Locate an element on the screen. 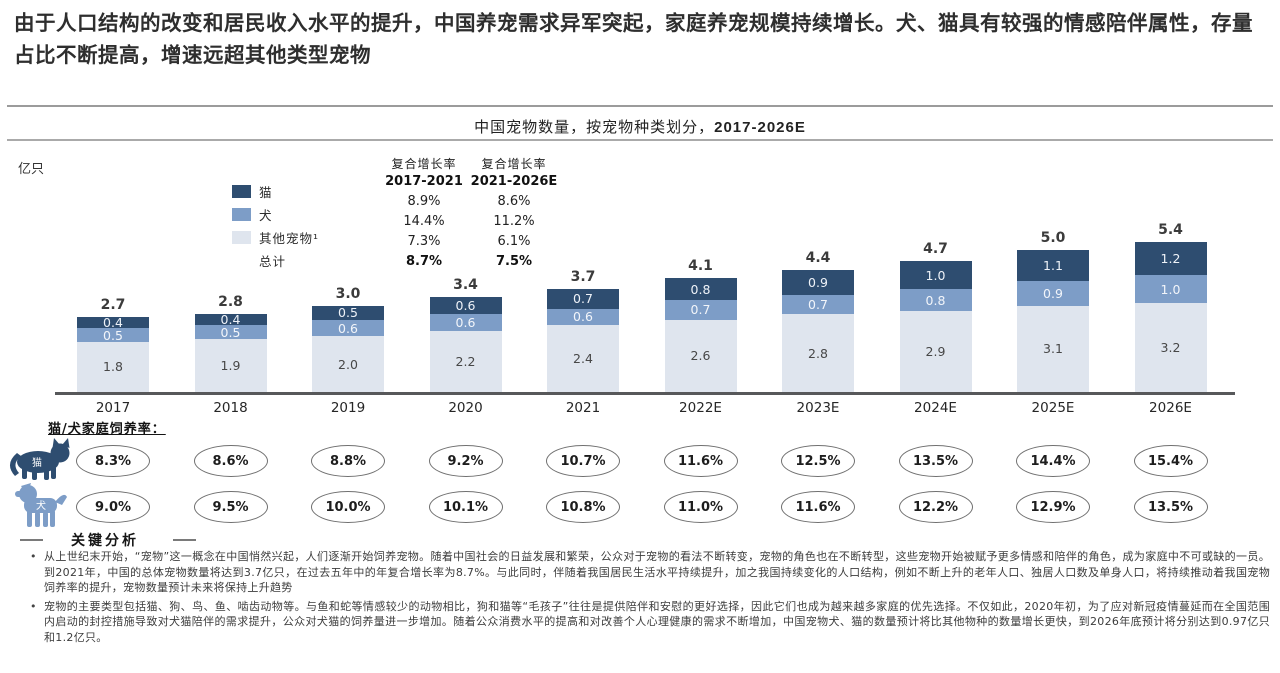  dog-rate-badge: 13.5% is located at coordinates (1170, 507).